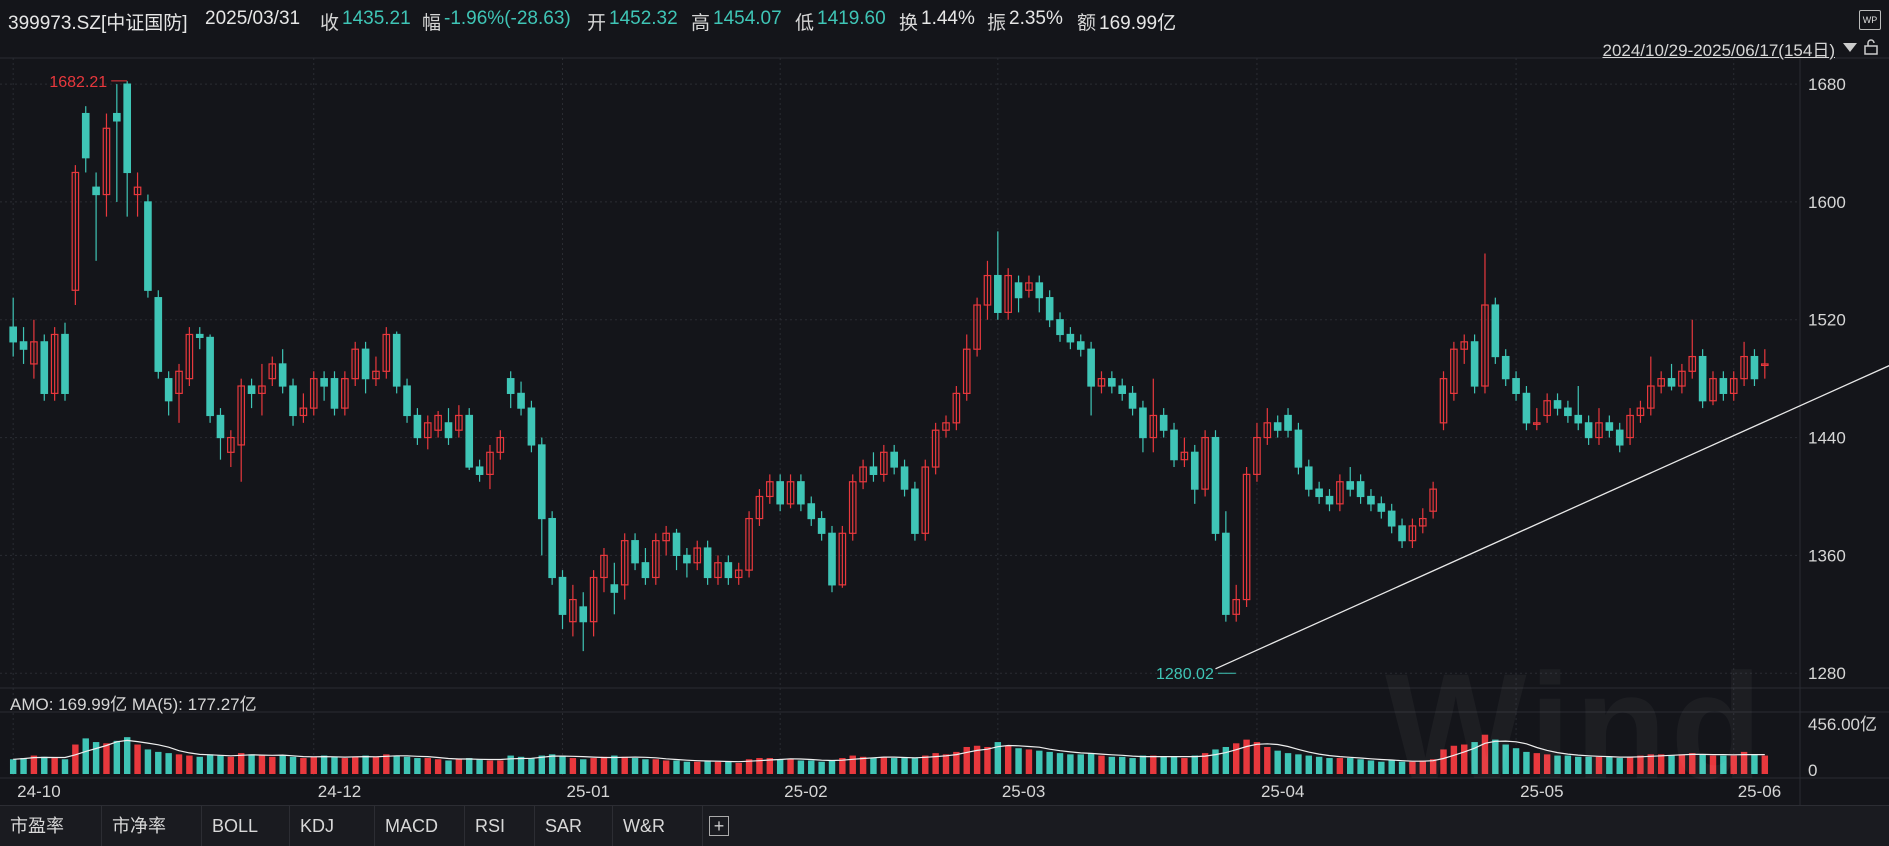 The width and height of the screenshot is (1889, 846). What do you see at coordinates (719, 826) in the screenshot?
I see `add-tab-button: +` at bounding box center [719, 826].